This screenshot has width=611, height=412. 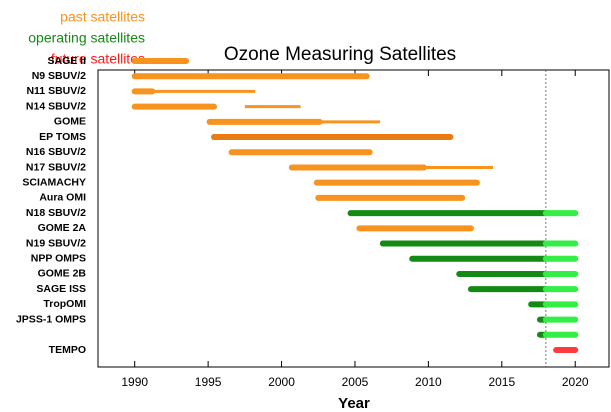 What do you see at coordinates (56, 243) in the screenshot?
I see `row-label: N19 SBUV/2` at bounding box center [56, 243].